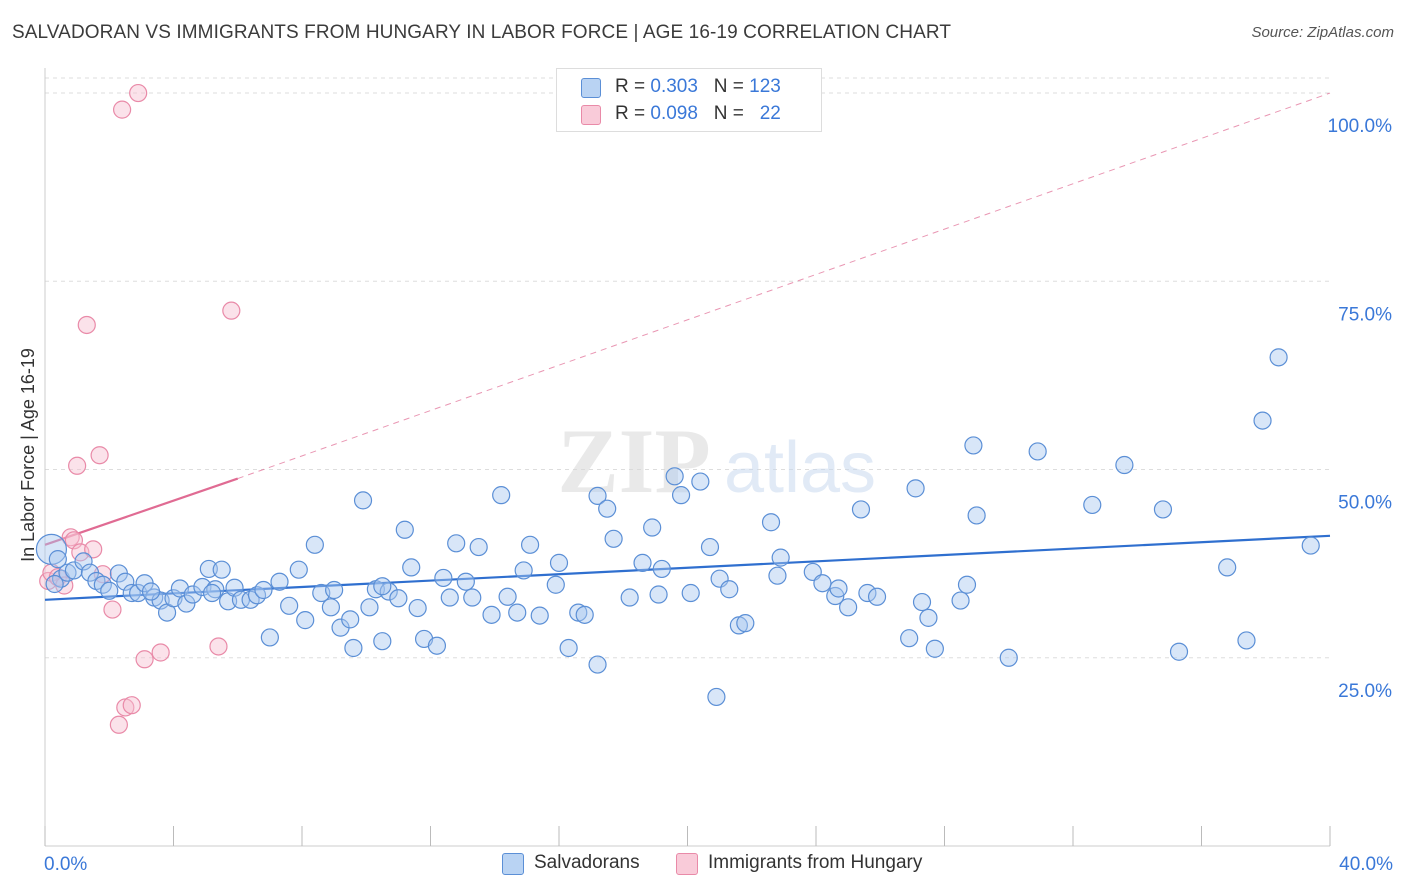 This screenshot has height=892, width=1406. What do you see at coordinates (728, 113) in the screenshot?
I see `legend-n-label: N =` at bounding box center [728, 113].